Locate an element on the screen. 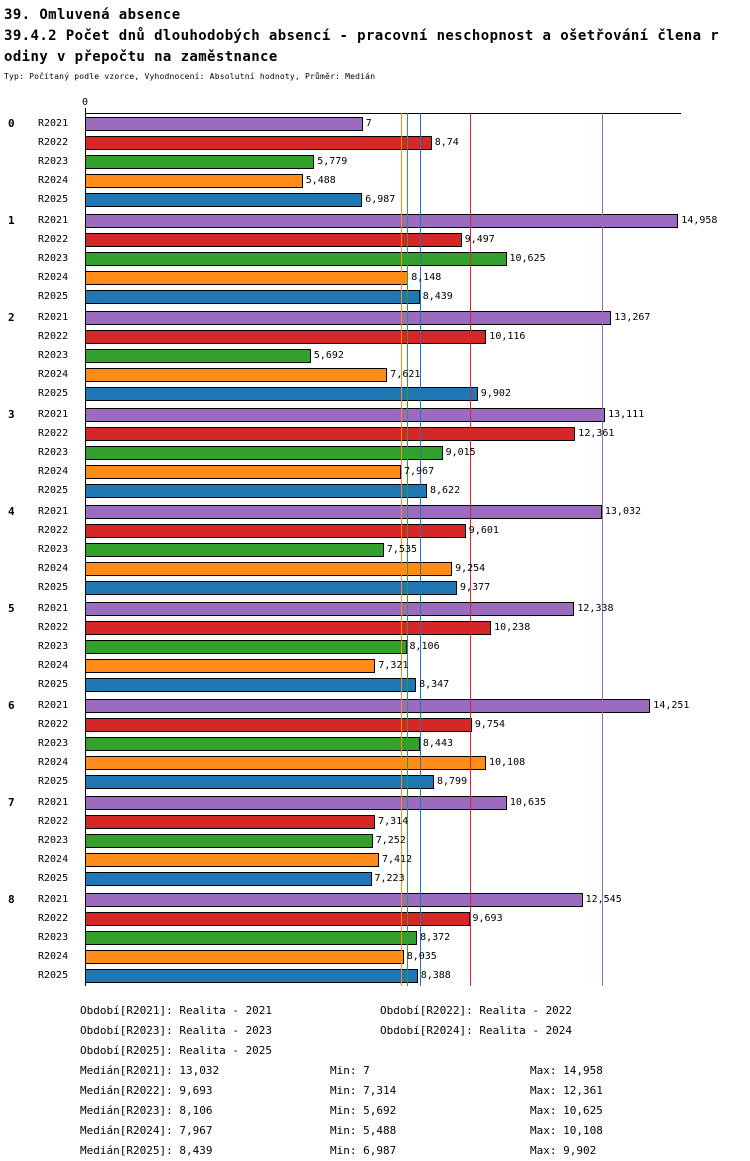  legend-min-value: Min: 7,314 is located at coordinates (363, 1090).